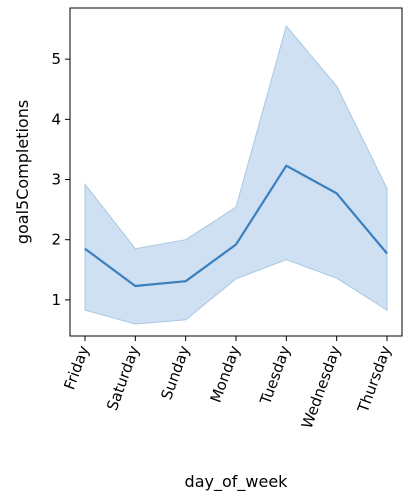 This screenshot has height=504, width=417. What do you see at coordinates (275, 375) in the screenshot?
I see `x-tick-label: Tuesday` at bounding box center [275, 375].